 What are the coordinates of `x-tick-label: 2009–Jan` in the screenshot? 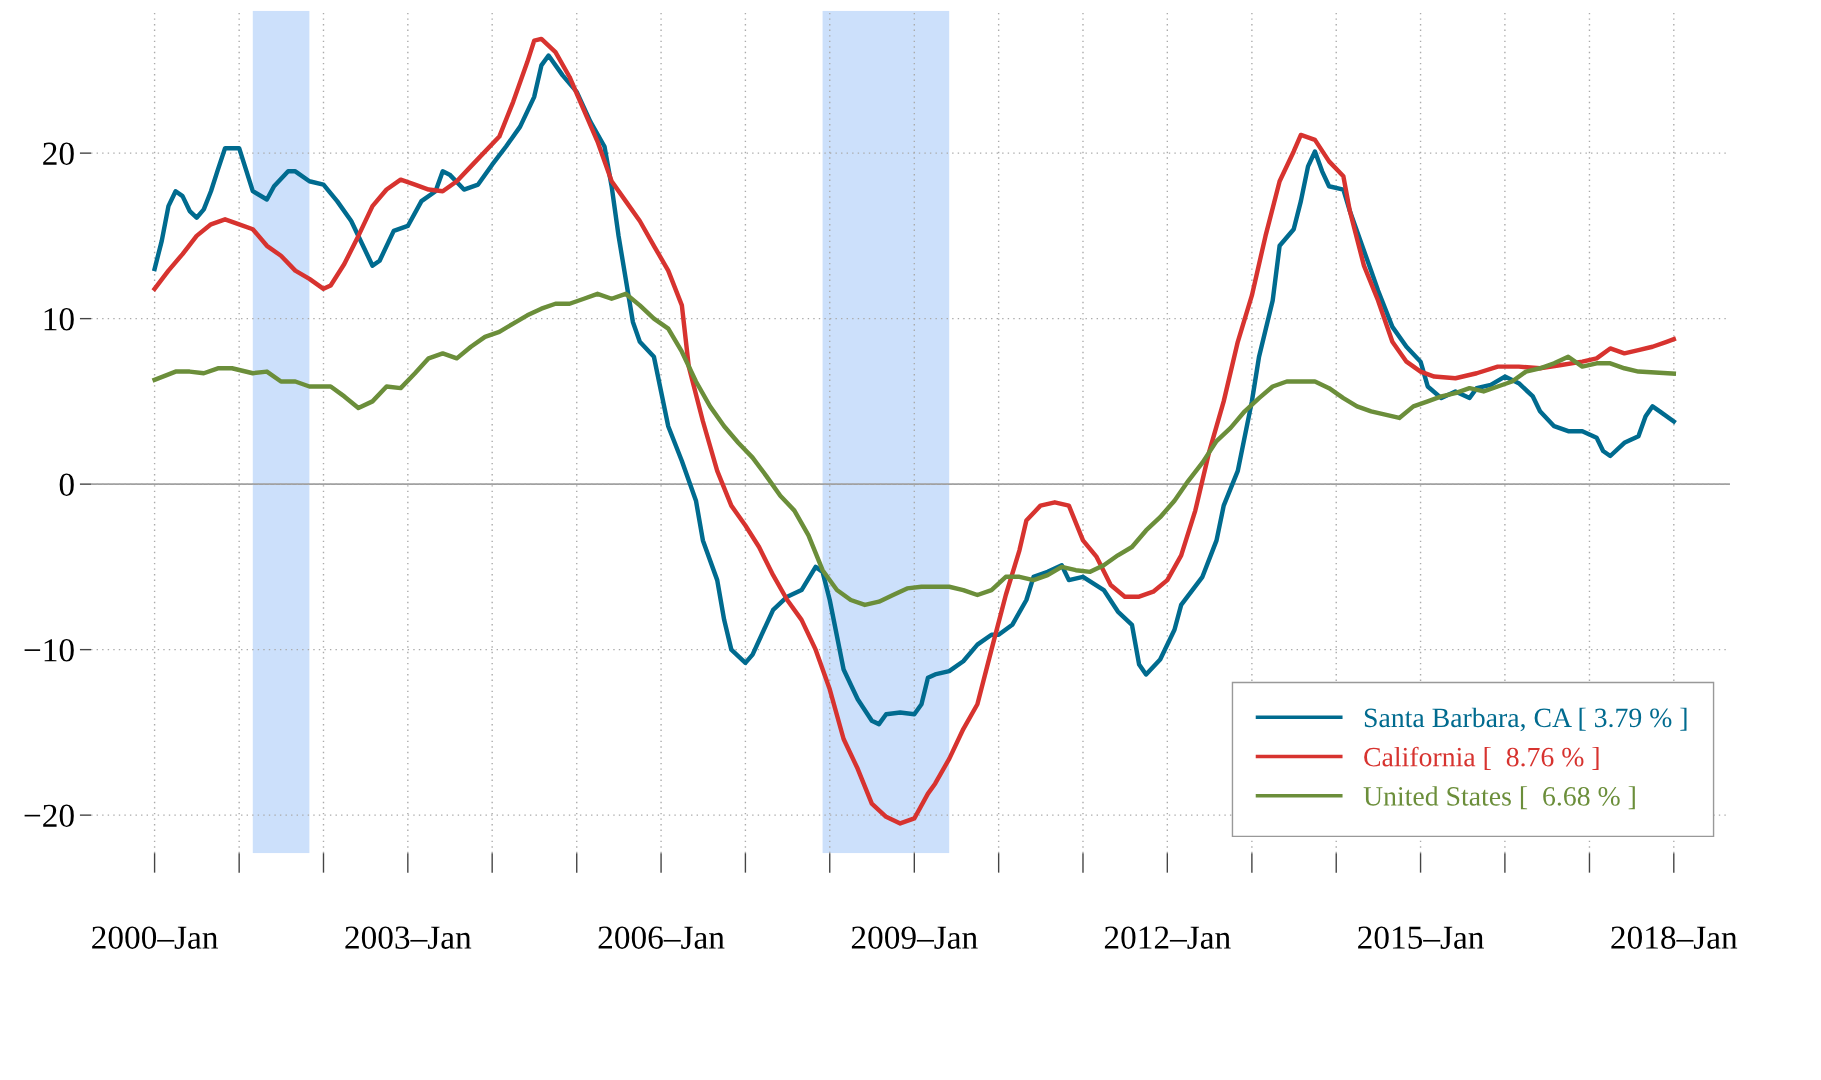 It's located at (914, 937).